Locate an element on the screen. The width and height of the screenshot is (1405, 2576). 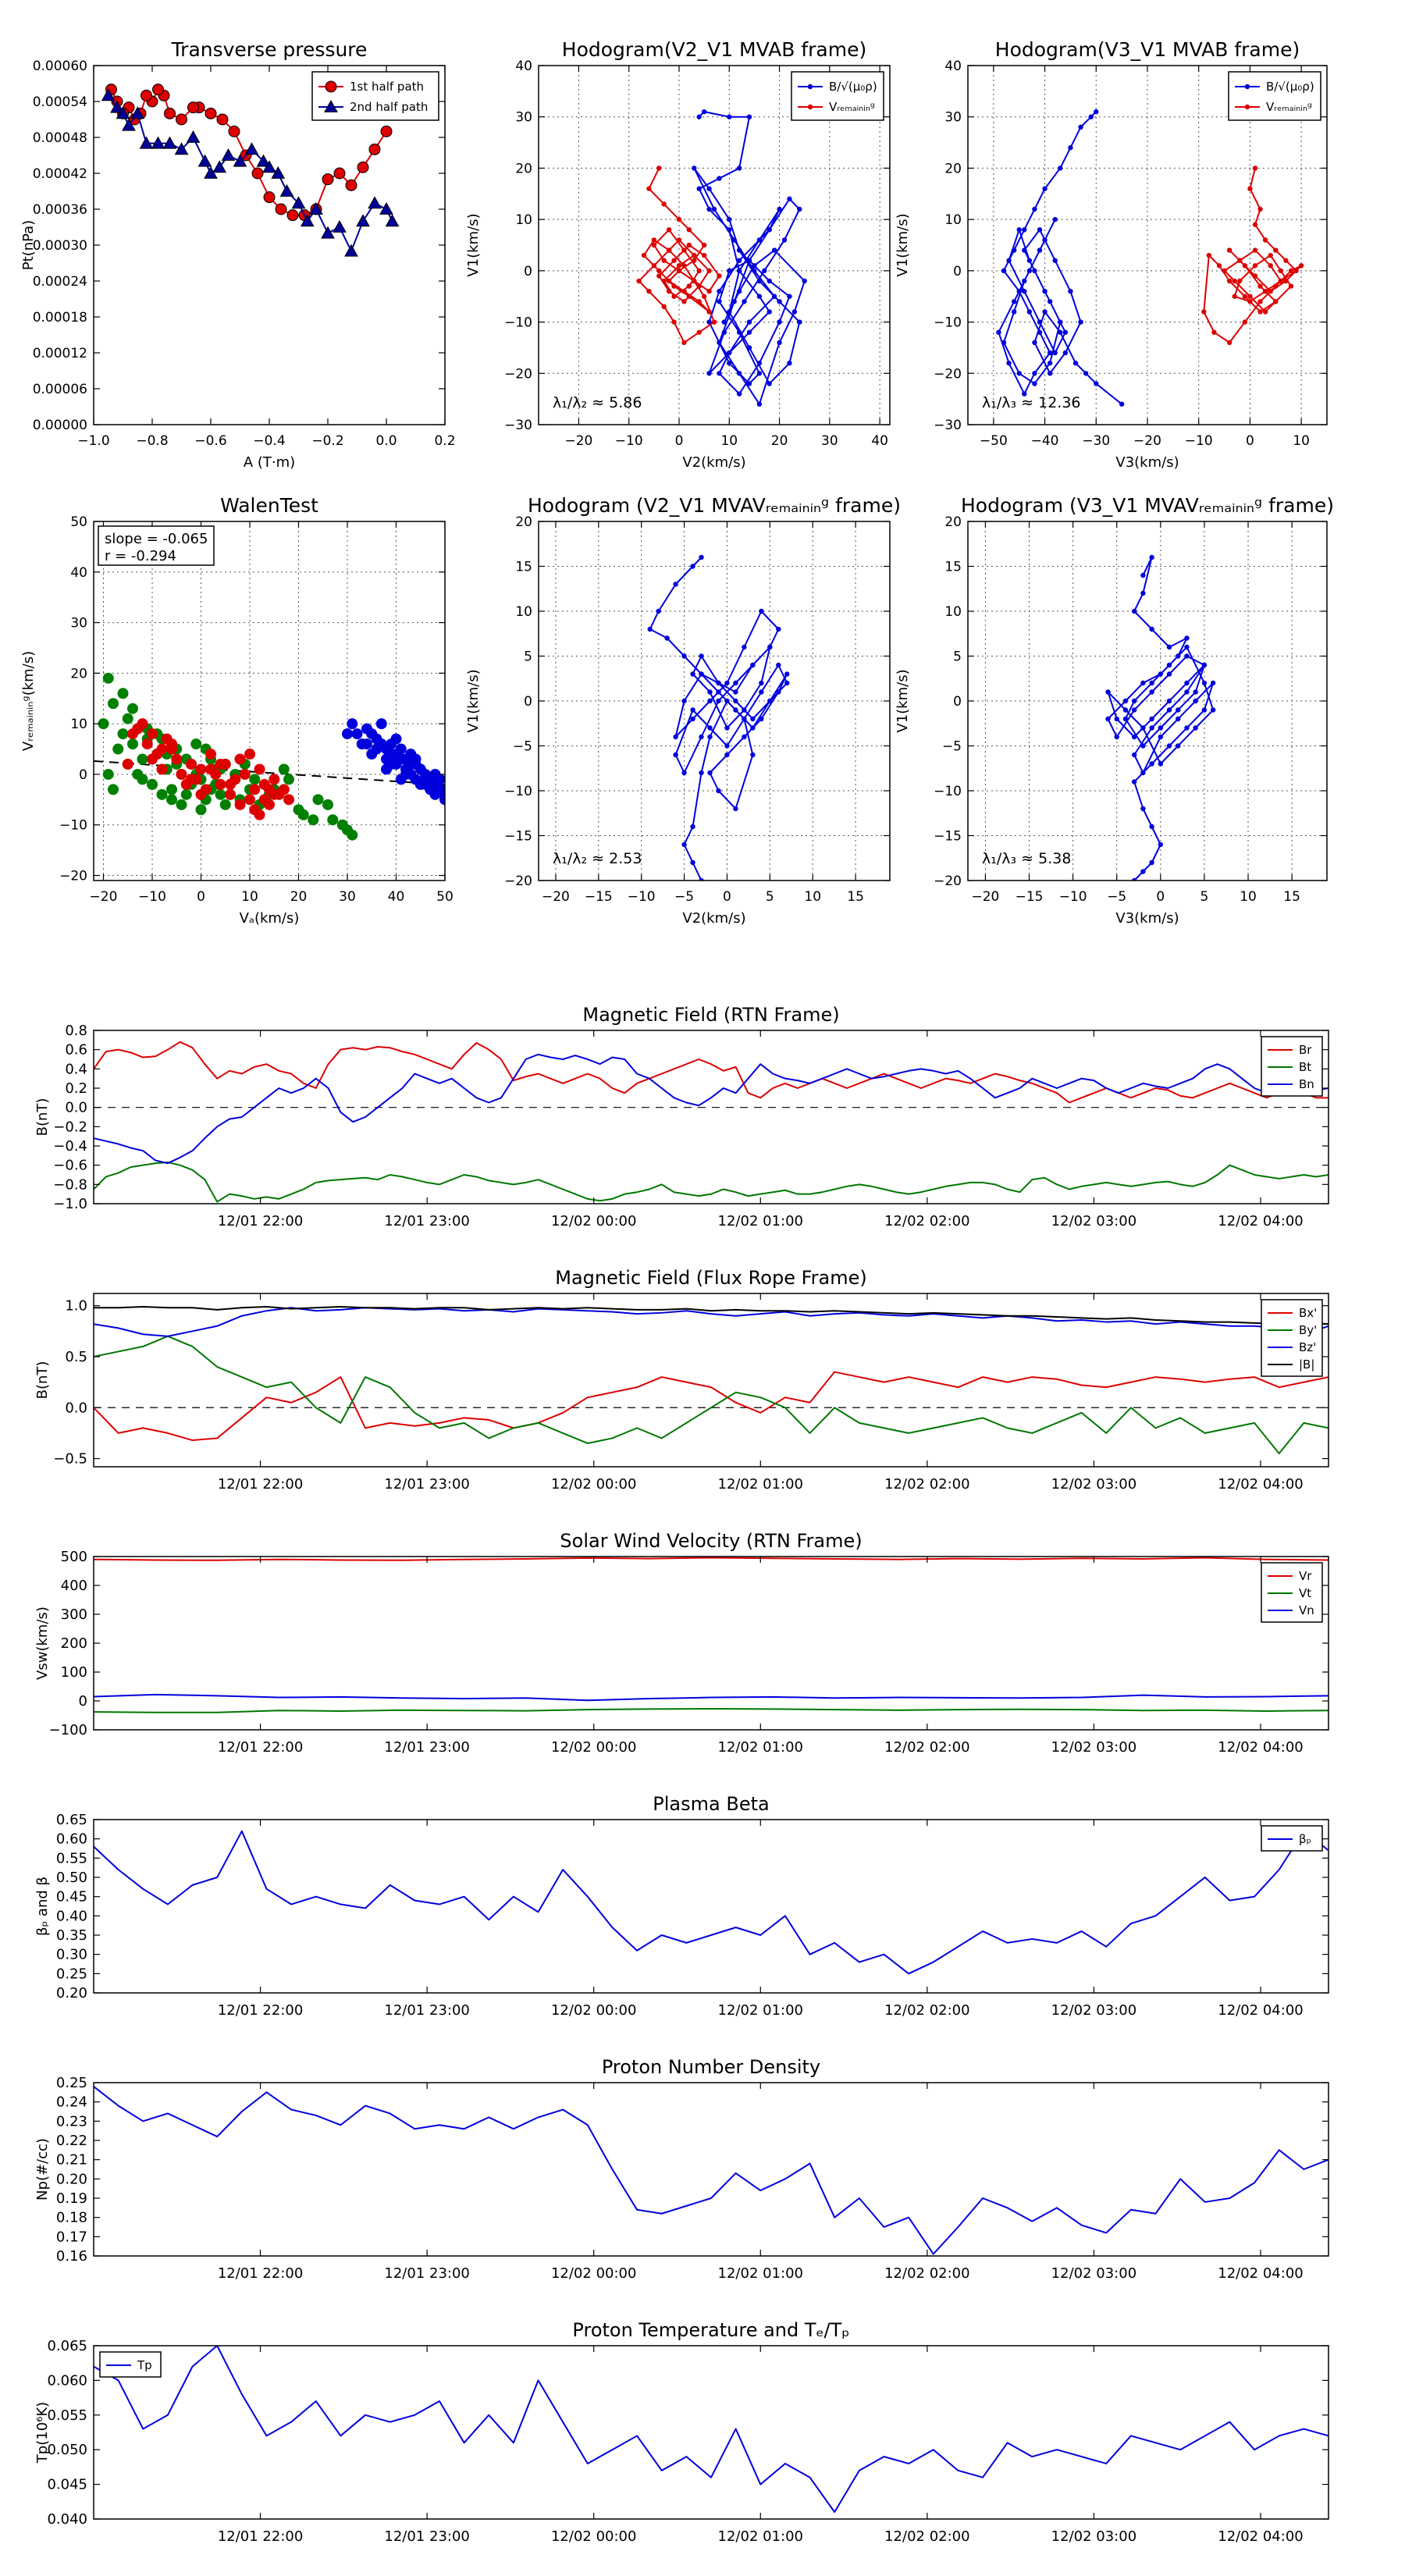
x-tick-label: −20 is located at coordinates (985, 897).